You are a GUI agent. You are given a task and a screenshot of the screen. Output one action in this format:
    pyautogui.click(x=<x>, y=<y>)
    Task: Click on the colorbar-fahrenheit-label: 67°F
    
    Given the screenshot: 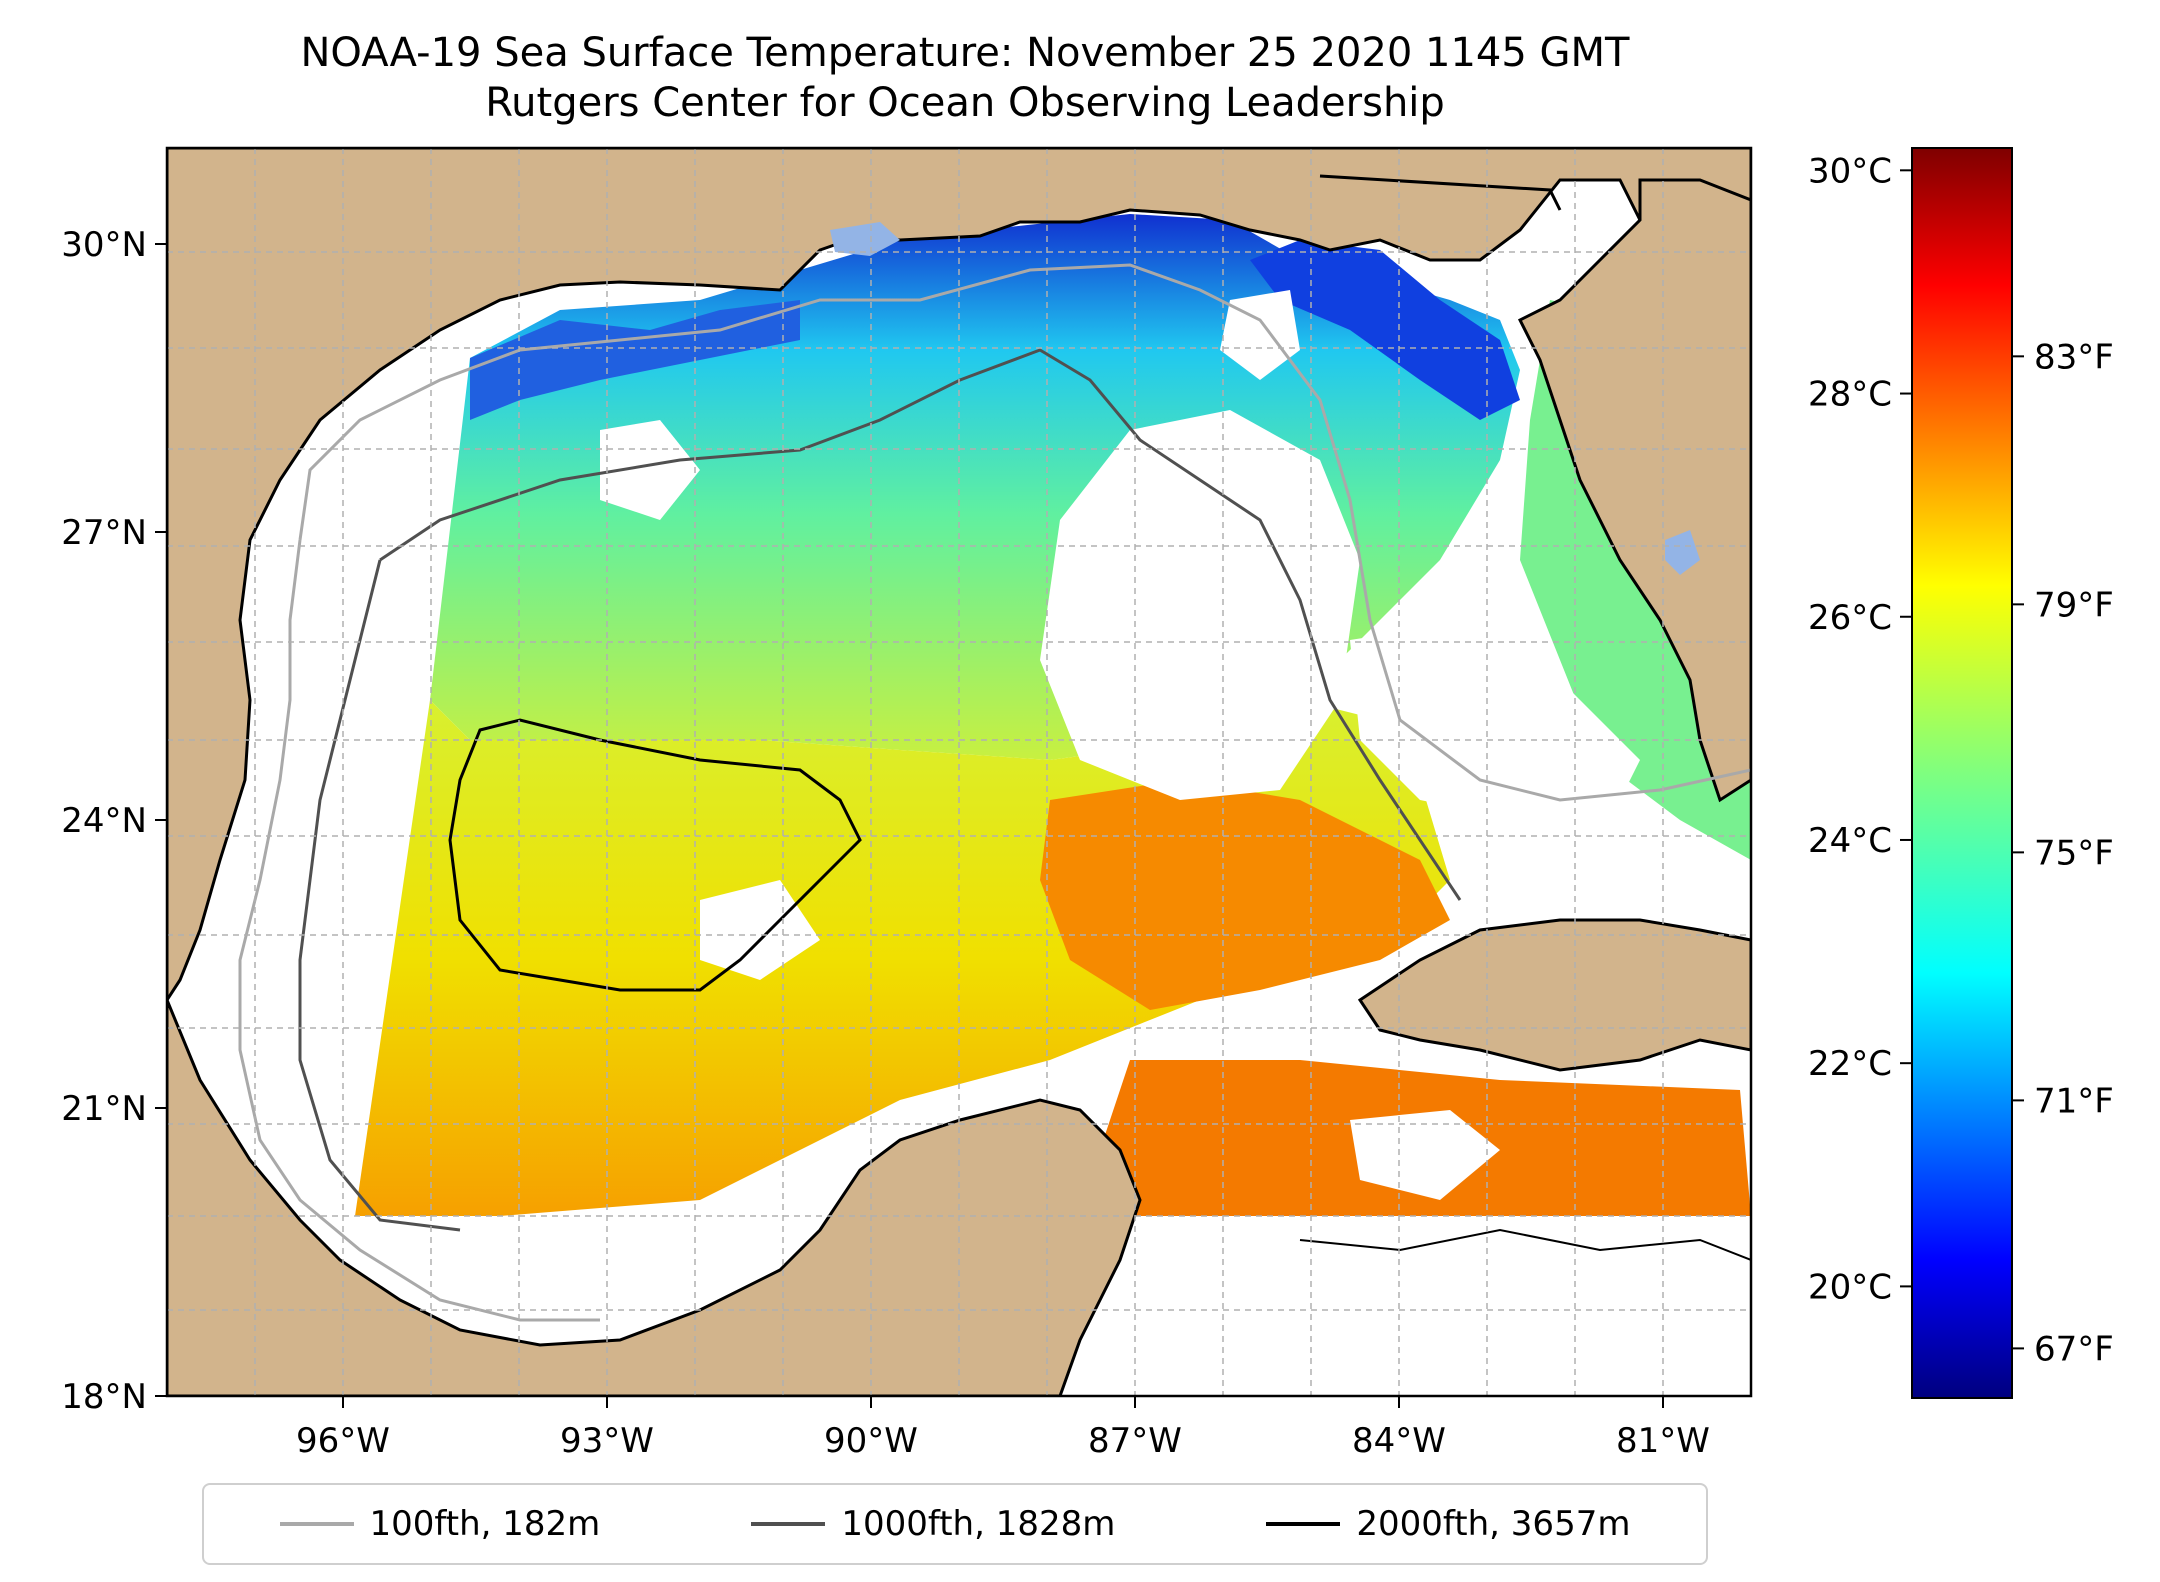 What is the action you would take?
    pyautogui.click(x=2074, y=1349)
    